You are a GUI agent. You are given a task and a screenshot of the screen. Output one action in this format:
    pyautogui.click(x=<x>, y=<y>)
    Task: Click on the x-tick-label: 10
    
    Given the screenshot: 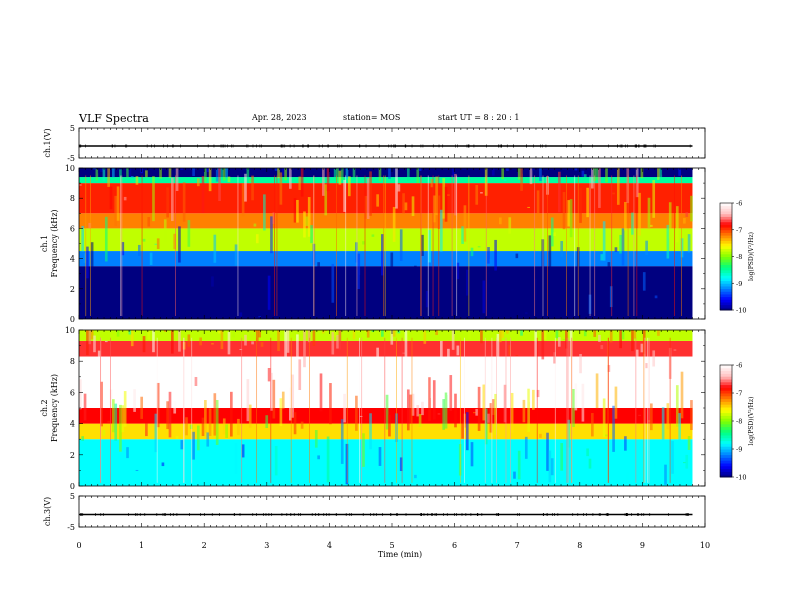 What is the action you would take?
    pyautogui.click(x=705, y=545)
    